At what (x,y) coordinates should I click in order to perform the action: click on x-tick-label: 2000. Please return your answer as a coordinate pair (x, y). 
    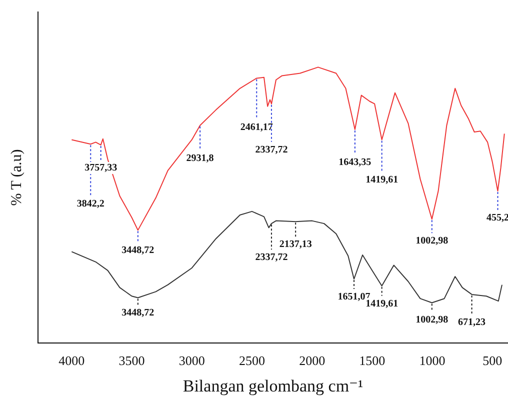
    Looking at the image, I should click on (312, 360).